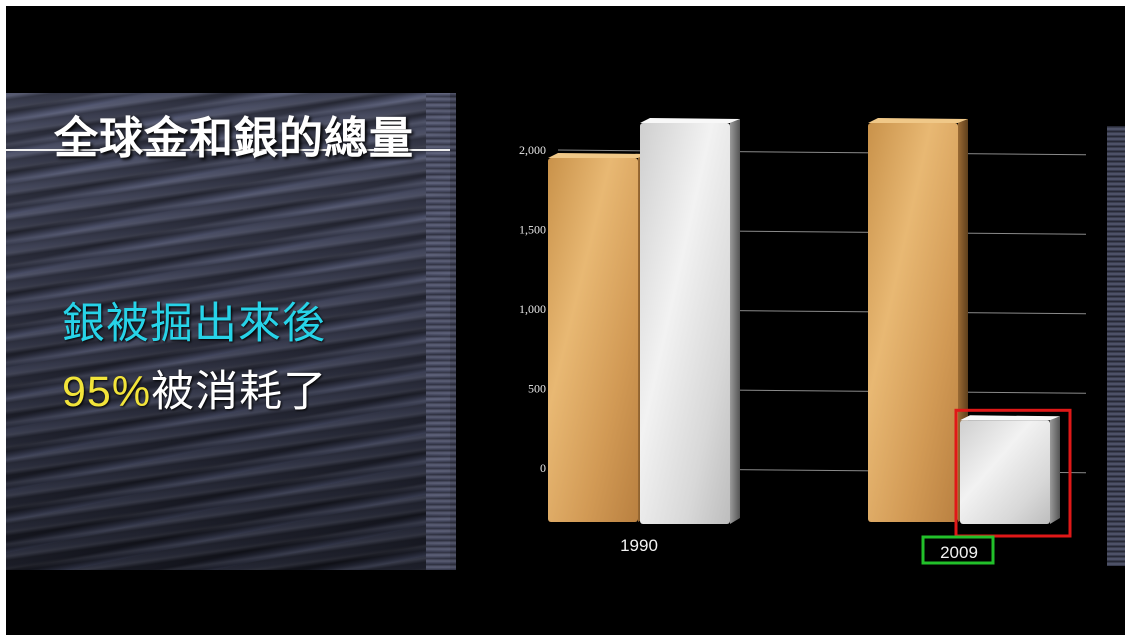 The width and height of the screenshot is (1131, 641). I want to click on y-axis-ticks: 0 500 1,000 1,500 2,000, so click(532, 309).